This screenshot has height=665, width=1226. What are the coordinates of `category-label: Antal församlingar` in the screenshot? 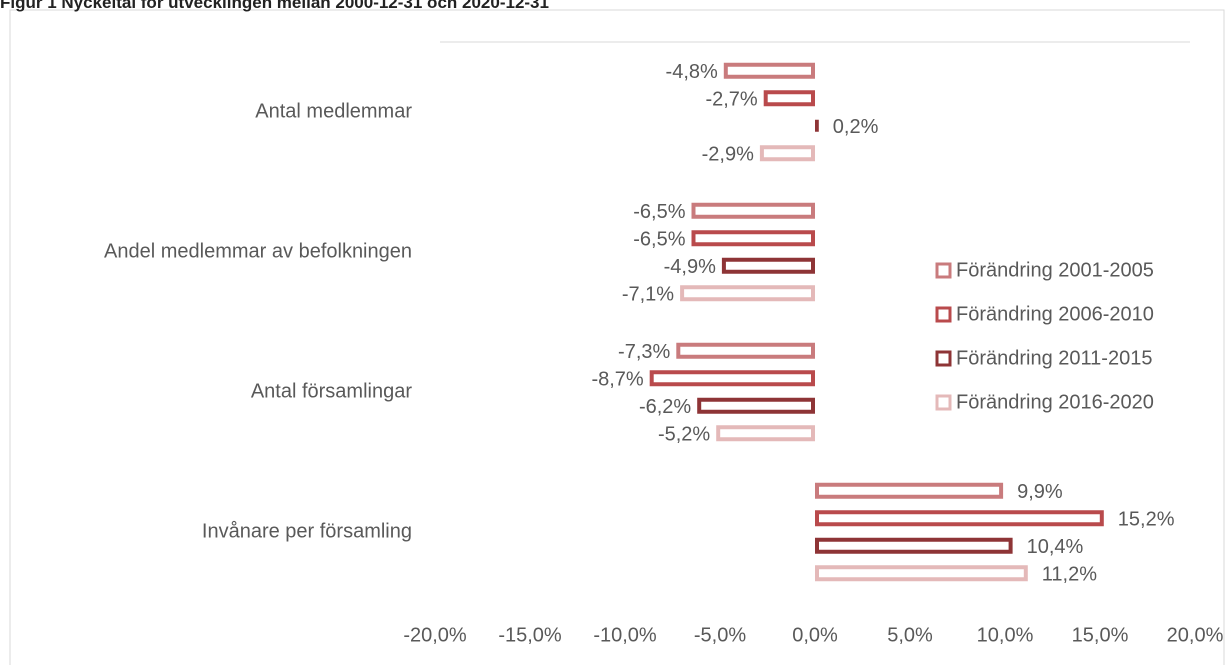 It's located at (332, 391).